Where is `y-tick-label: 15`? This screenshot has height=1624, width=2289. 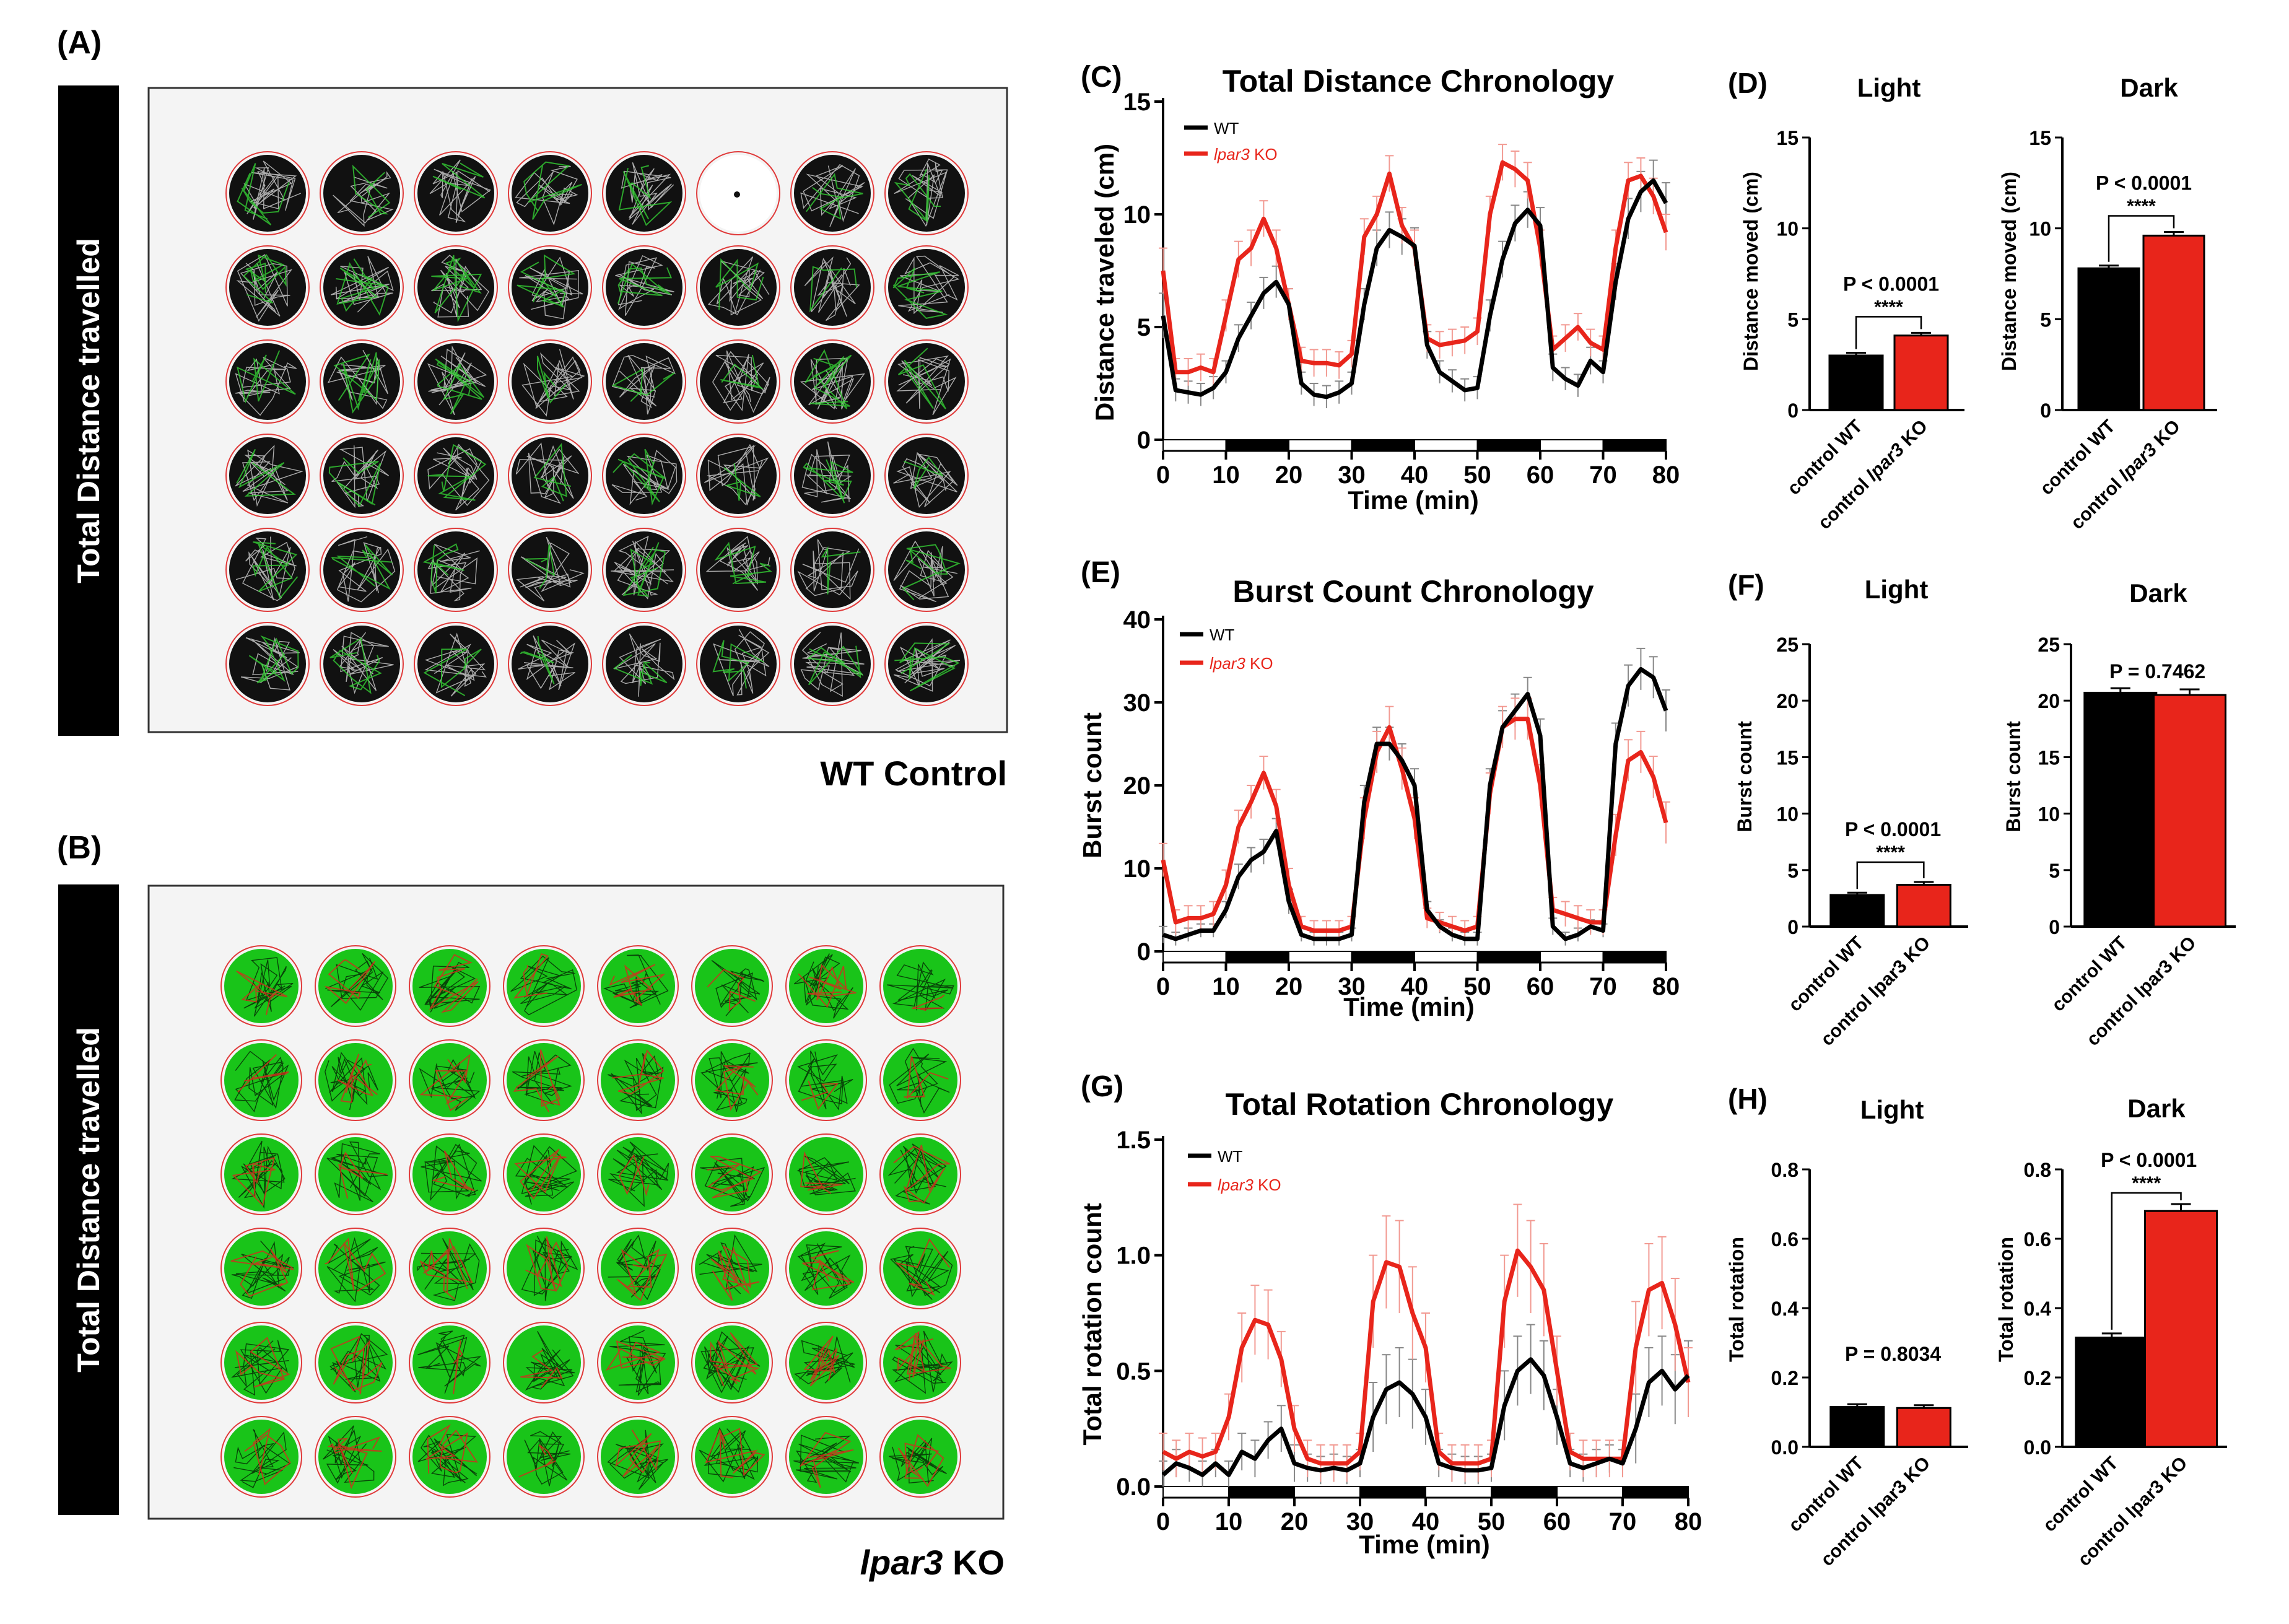 y-tick-label: 15 is located at coordinates (1137, 102).